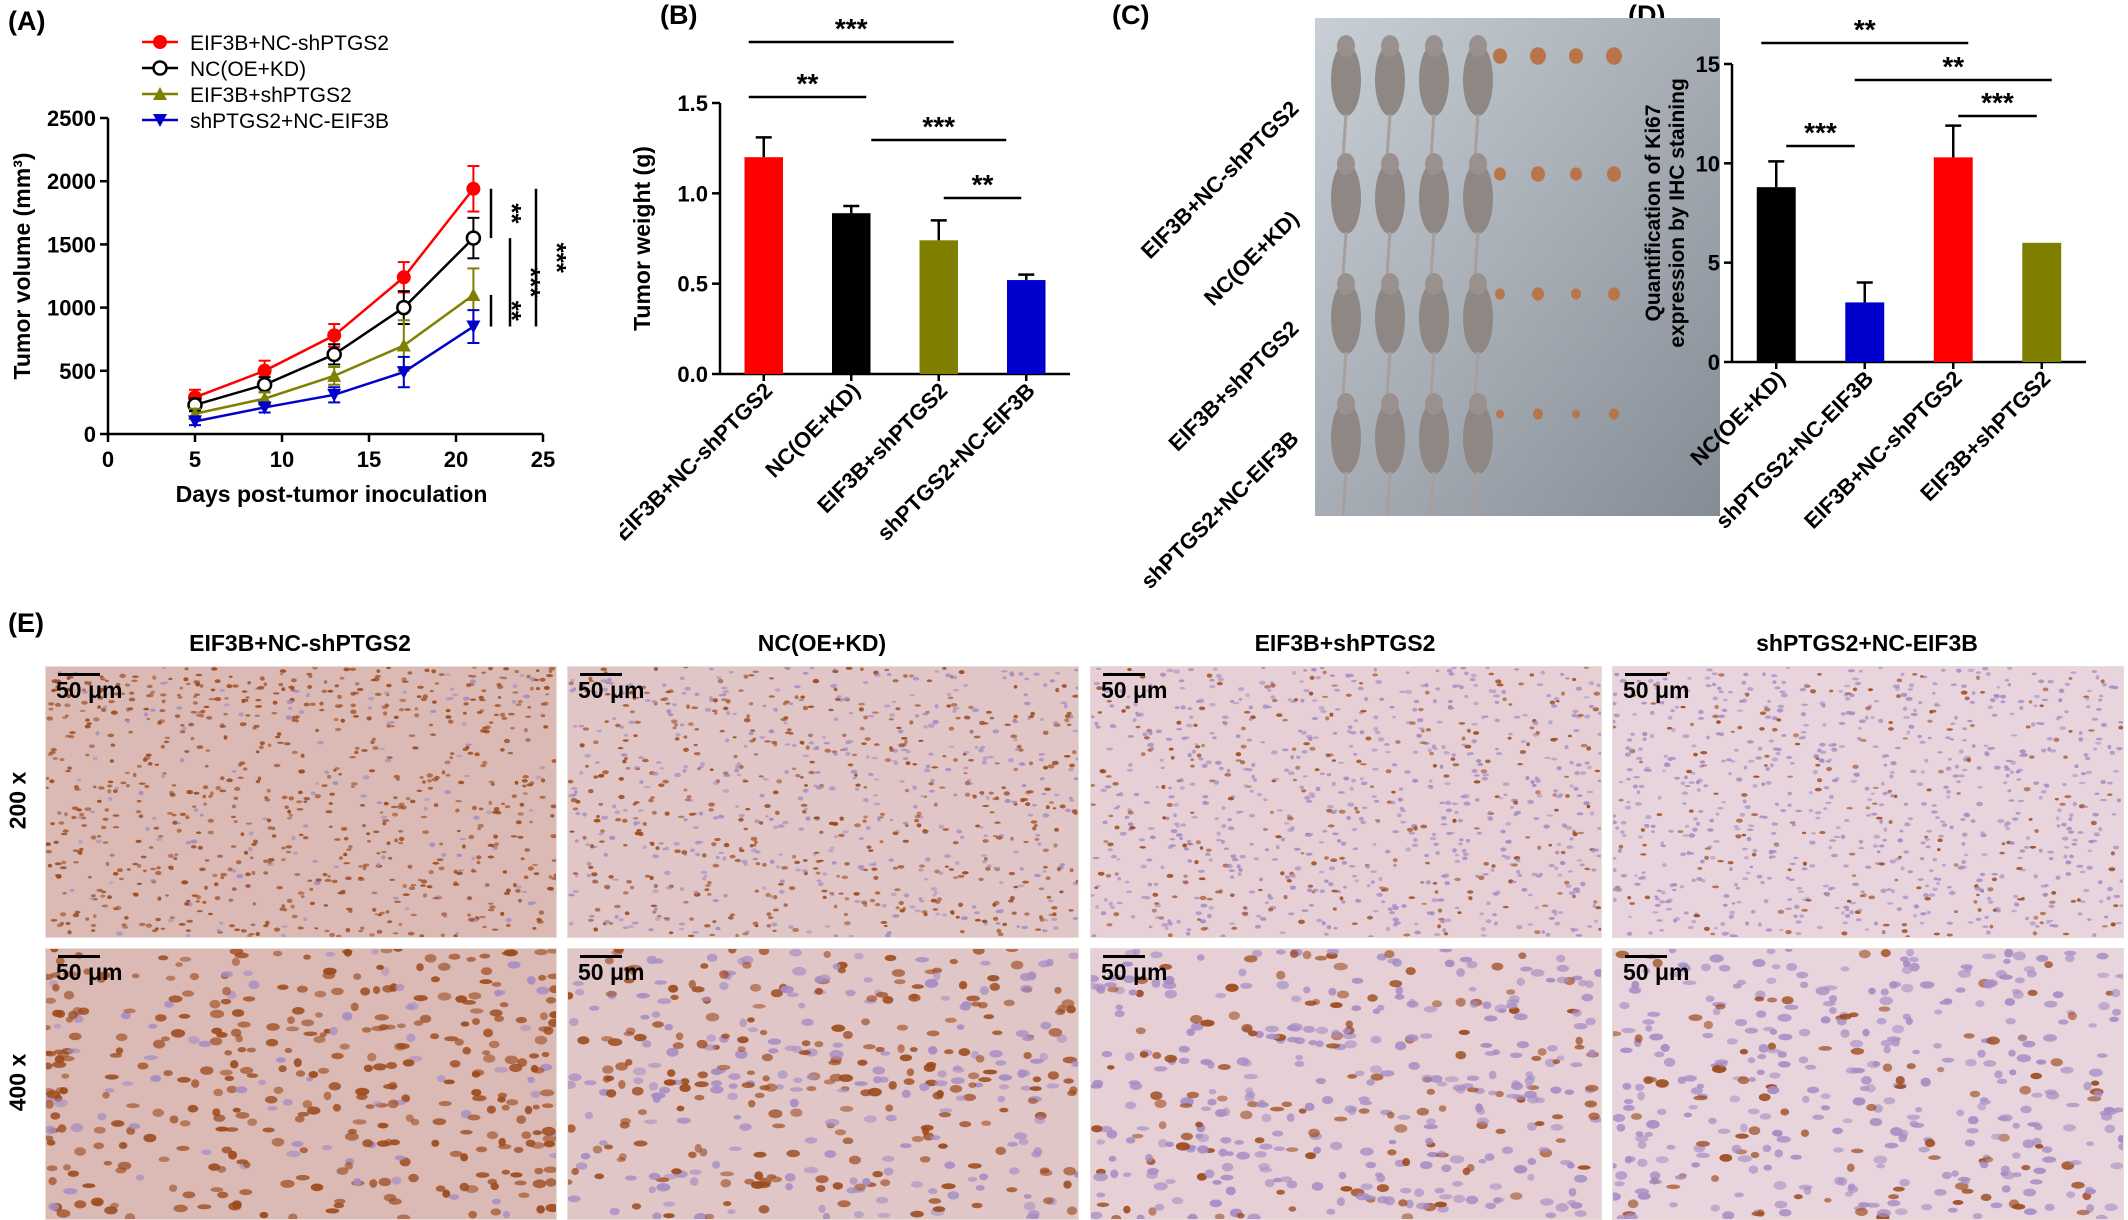 Image resolution: width=2128 pixels, height=1220 pixels. I want to click on x-tick-label: EIF3B+NC-shPTGS2, so click(1883, 450).